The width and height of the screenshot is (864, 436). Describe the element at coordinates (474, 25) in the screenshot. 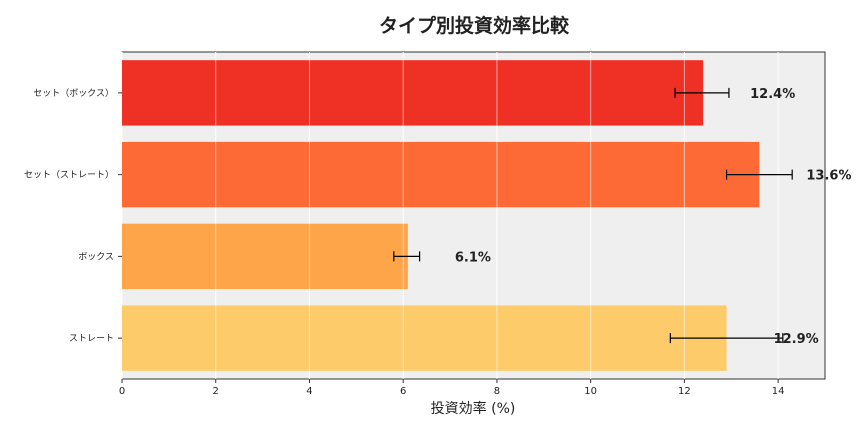

I see `chart-title: タイプ別投資効率比較` at that location.